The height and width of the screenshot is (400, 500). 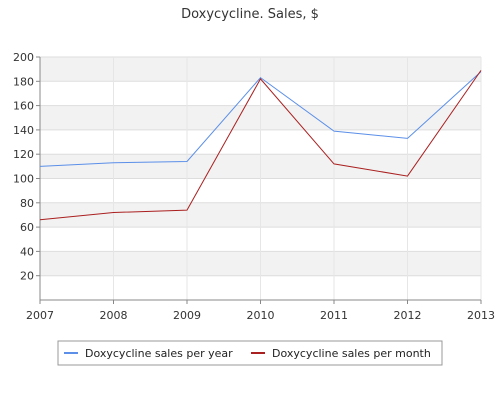 I want to click on x-tick-label: 2012, so click(x=408, y=315).